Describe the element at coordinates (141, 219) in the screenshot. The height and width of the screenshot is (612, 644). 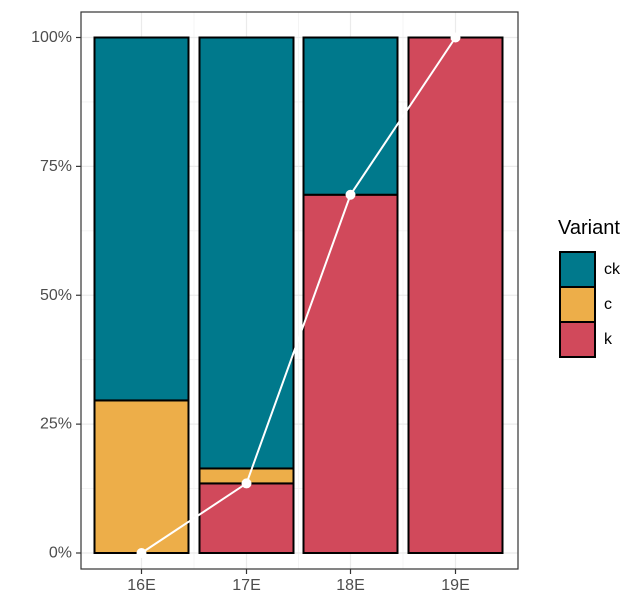
I see `bar-segment-ck-16E` at that location.